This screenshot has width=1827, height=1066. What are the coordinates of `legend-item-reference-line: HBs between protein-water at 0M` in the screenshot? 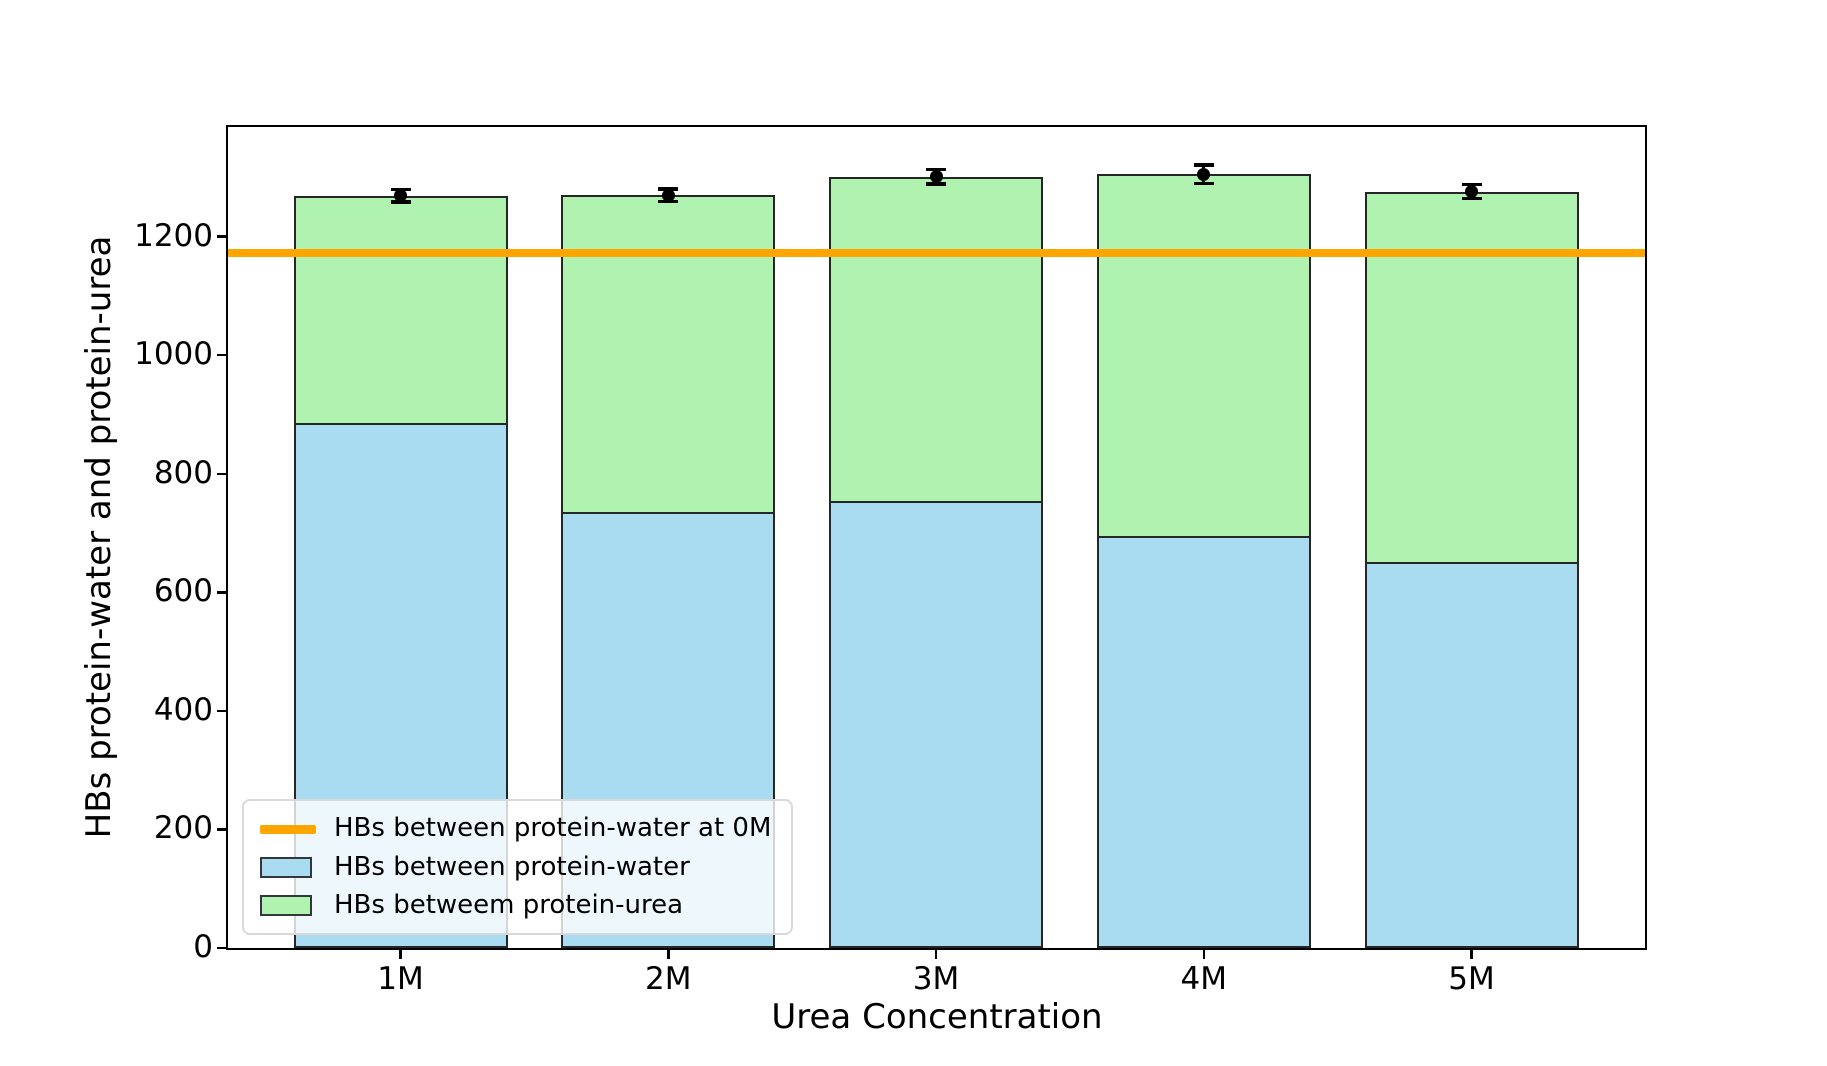 It's located at (515, 828).